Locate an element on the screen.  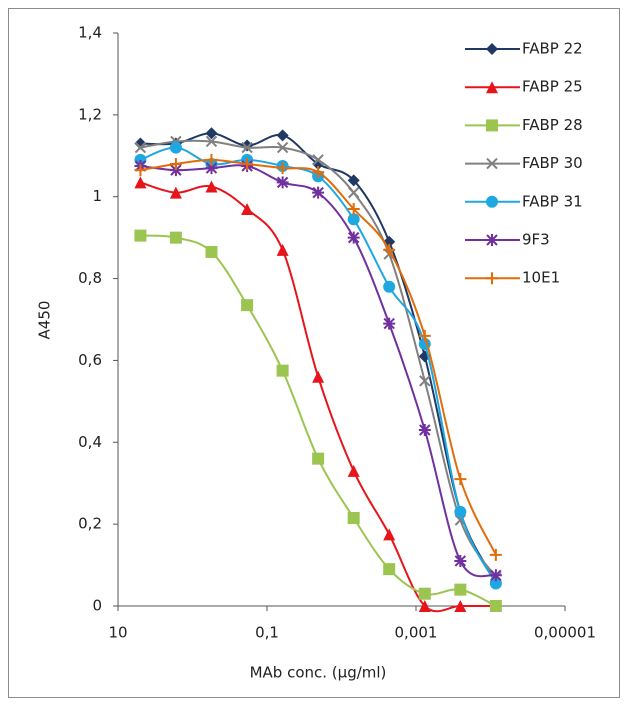
legend-label: 10E1 is located at coordinates (541, 278).